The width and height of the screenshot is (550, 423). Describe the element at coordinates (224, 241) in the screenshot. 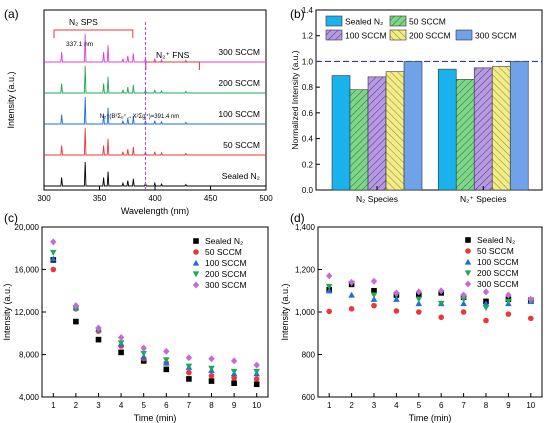

I see `legend-label: Sealed N₂` at that location.